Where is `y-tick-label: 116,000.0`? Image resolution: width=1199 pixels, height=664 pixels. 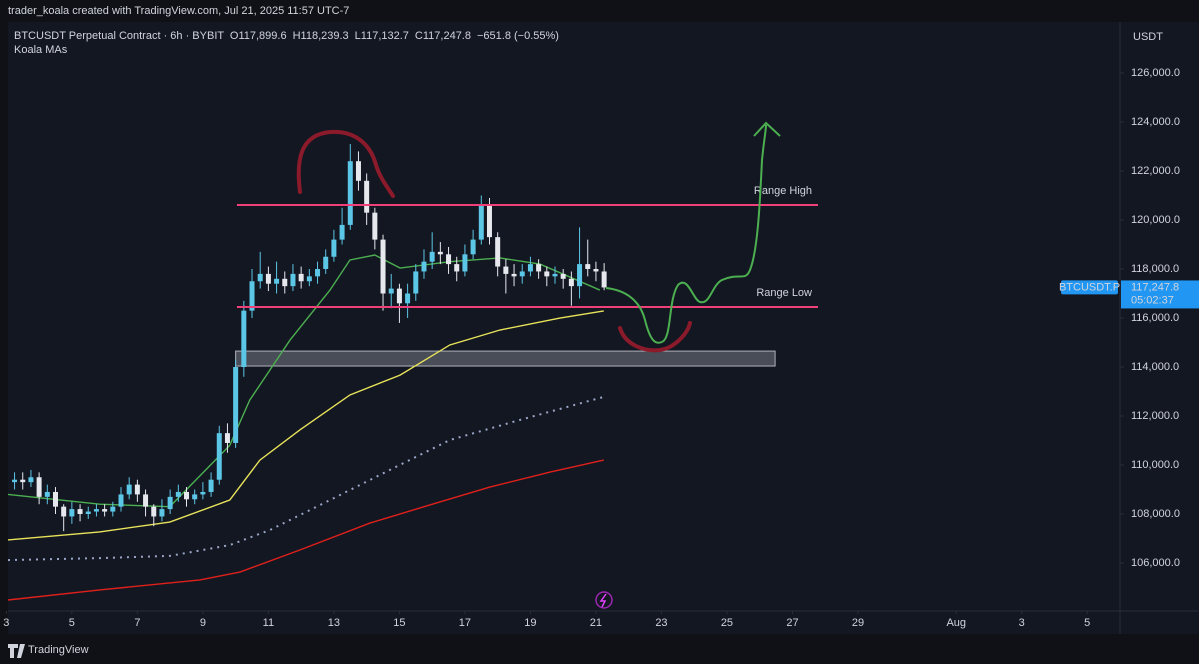 y-tick-label: 116,000.0 is located at coordinates (1155, 318).